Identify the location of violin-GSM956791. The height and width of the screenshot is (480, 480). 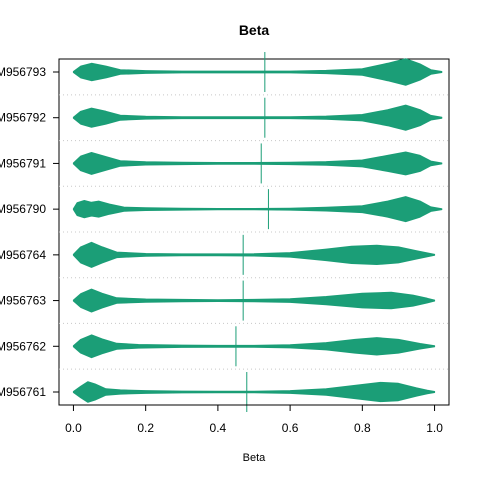
(257, 163).